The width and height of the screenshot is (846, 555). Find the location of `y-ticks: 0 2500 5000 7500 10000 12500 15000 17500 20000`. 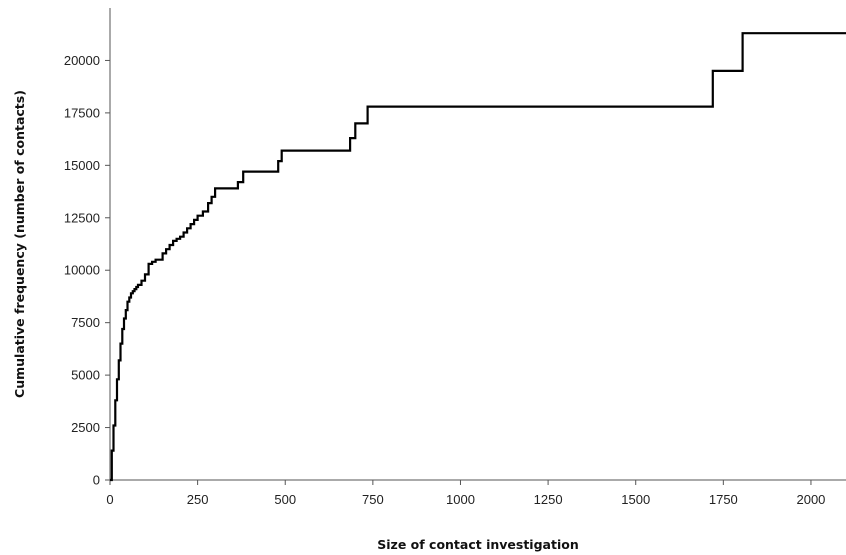

y-ticks: 0 2500 5000 7500 10000 12500 15000 17500 20000 is located at coordinates (87, 270).